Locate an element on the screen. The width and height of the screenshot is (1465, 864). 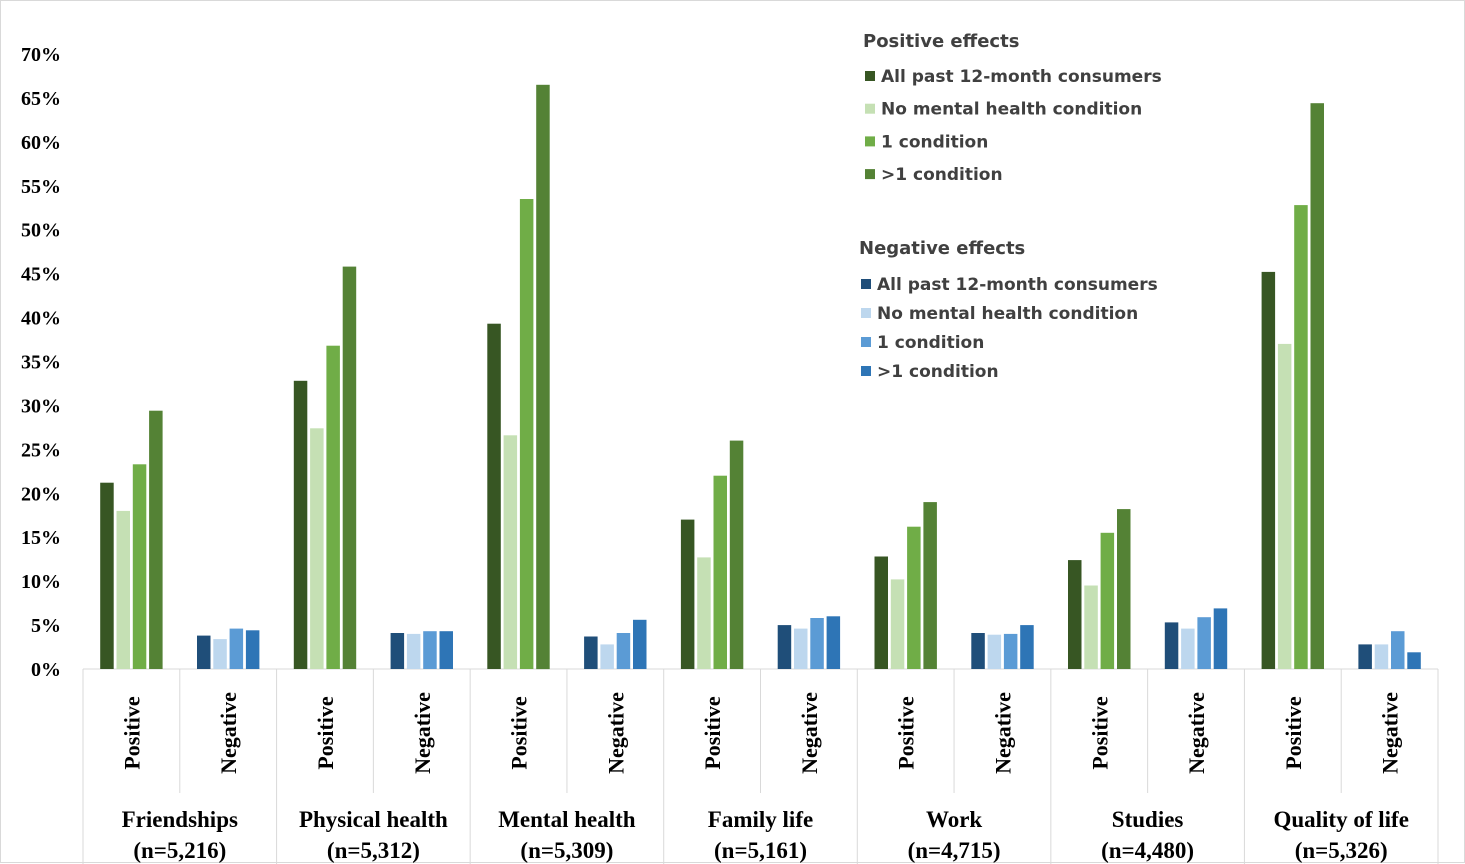
category-n-label: (n=4,715) is located at coordinates (954, 850).